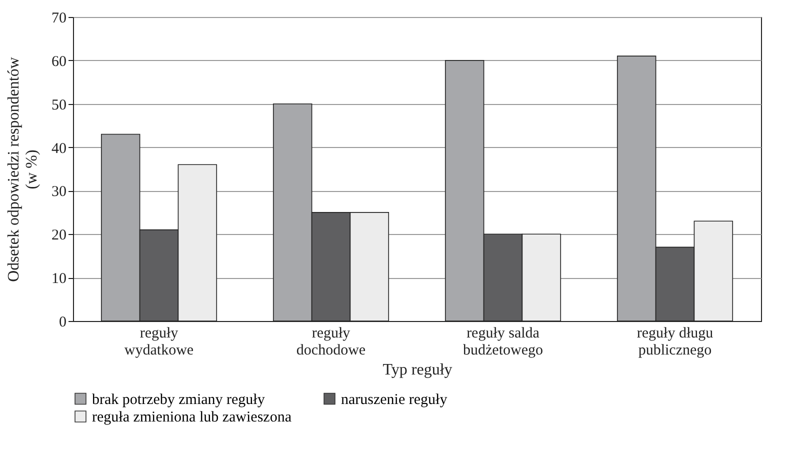 Image resolution: width=811 pixels, height=460 pixels. What do you see at coordinates (59, 148) in the screenshot?
I see `y-tick-label: 40` at bounding box center [59, 148].